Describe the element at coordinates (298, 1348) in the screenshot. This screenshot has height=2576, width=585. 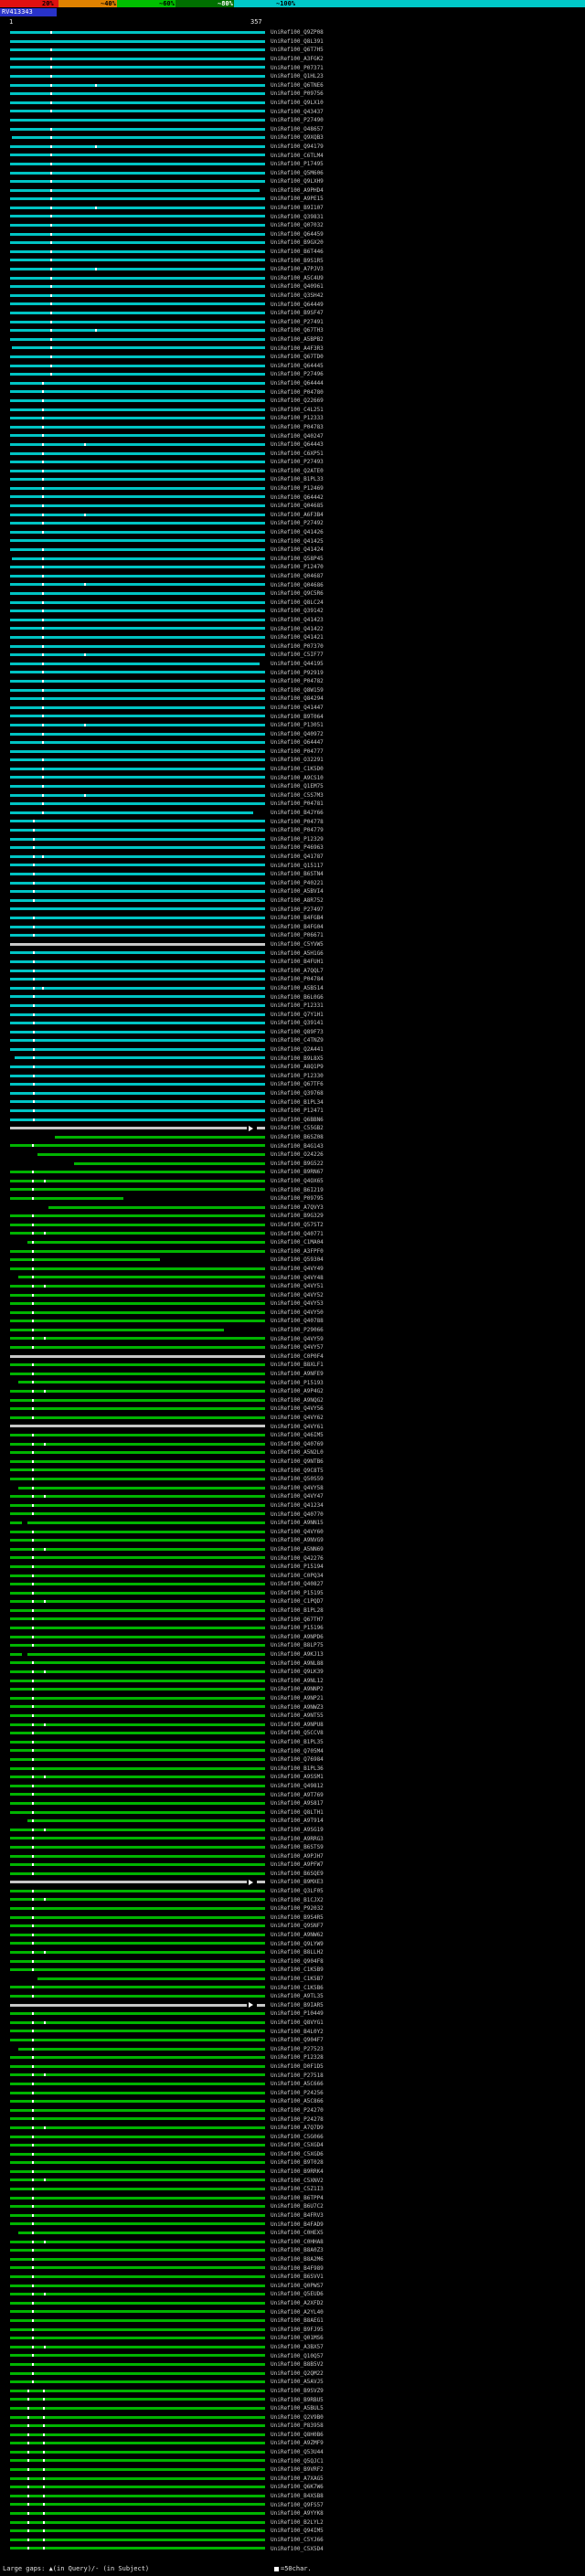
I see `hit-accession: UniRef100_Q4VY57` at that location.